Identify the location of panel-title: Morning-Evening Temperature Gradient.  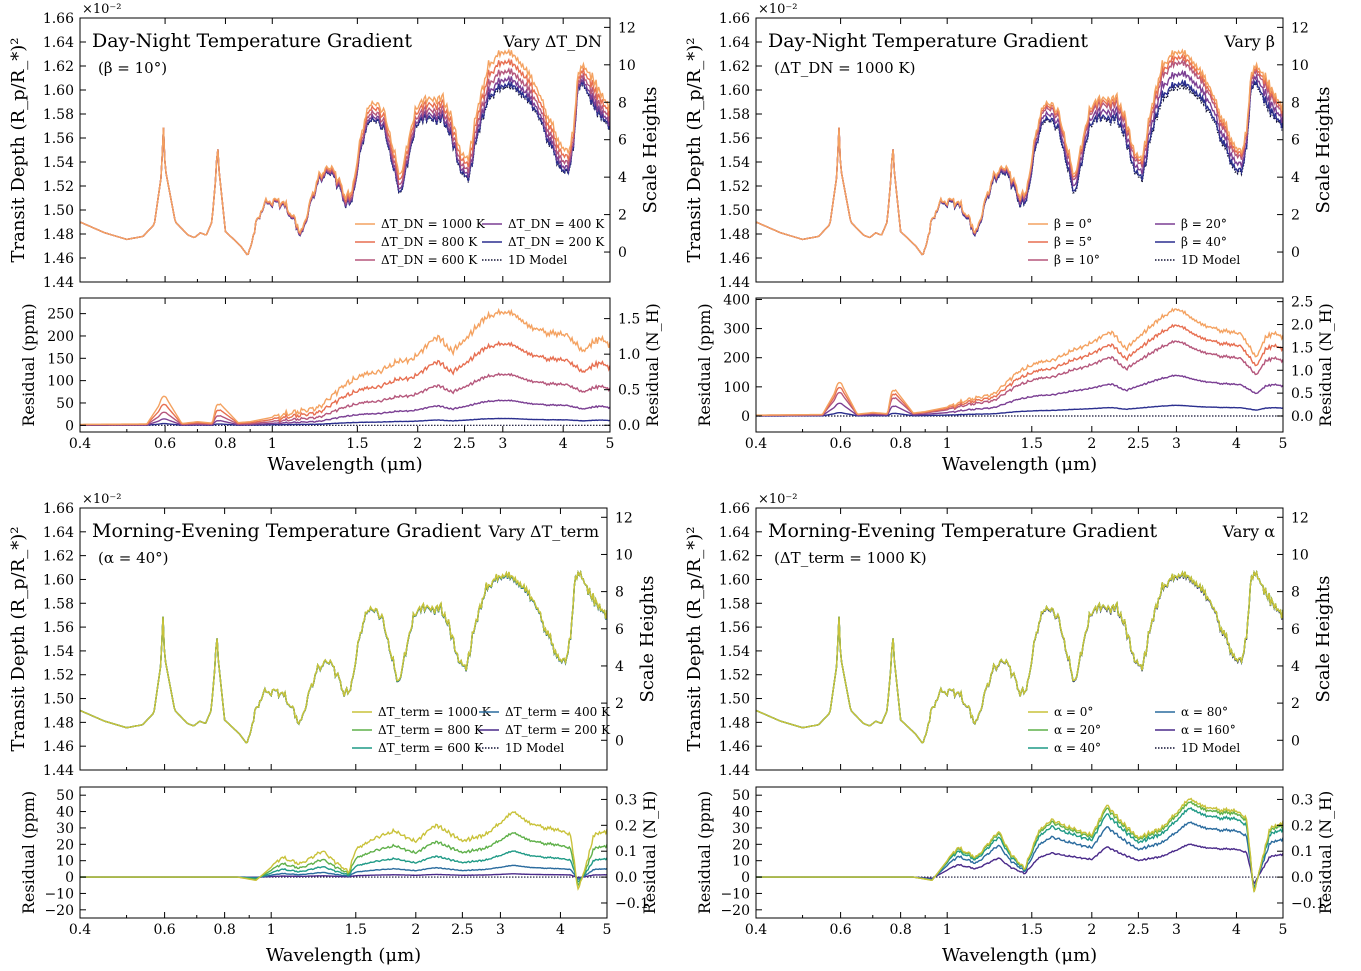
(287, 531).